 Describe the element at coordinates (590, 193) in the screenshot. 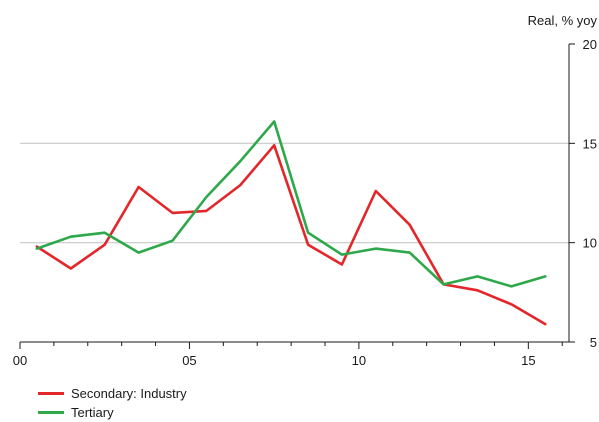

I see `y-tick-labels: 5 10 15 20` at that location.